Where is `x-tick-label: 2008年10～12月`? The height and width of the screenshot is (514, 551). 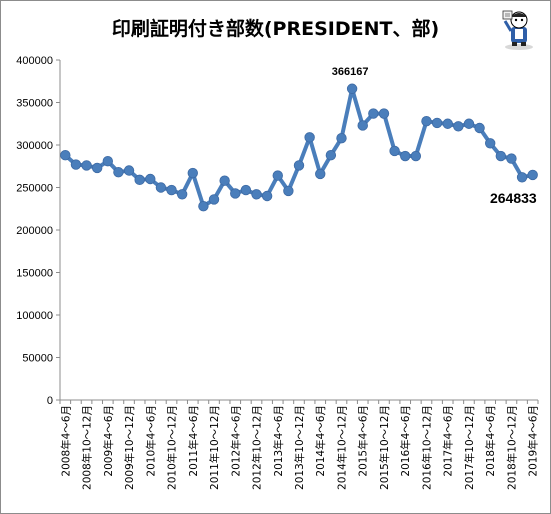
x-tick-label: 2008年10～12月 is located at coordinates (87, 447).